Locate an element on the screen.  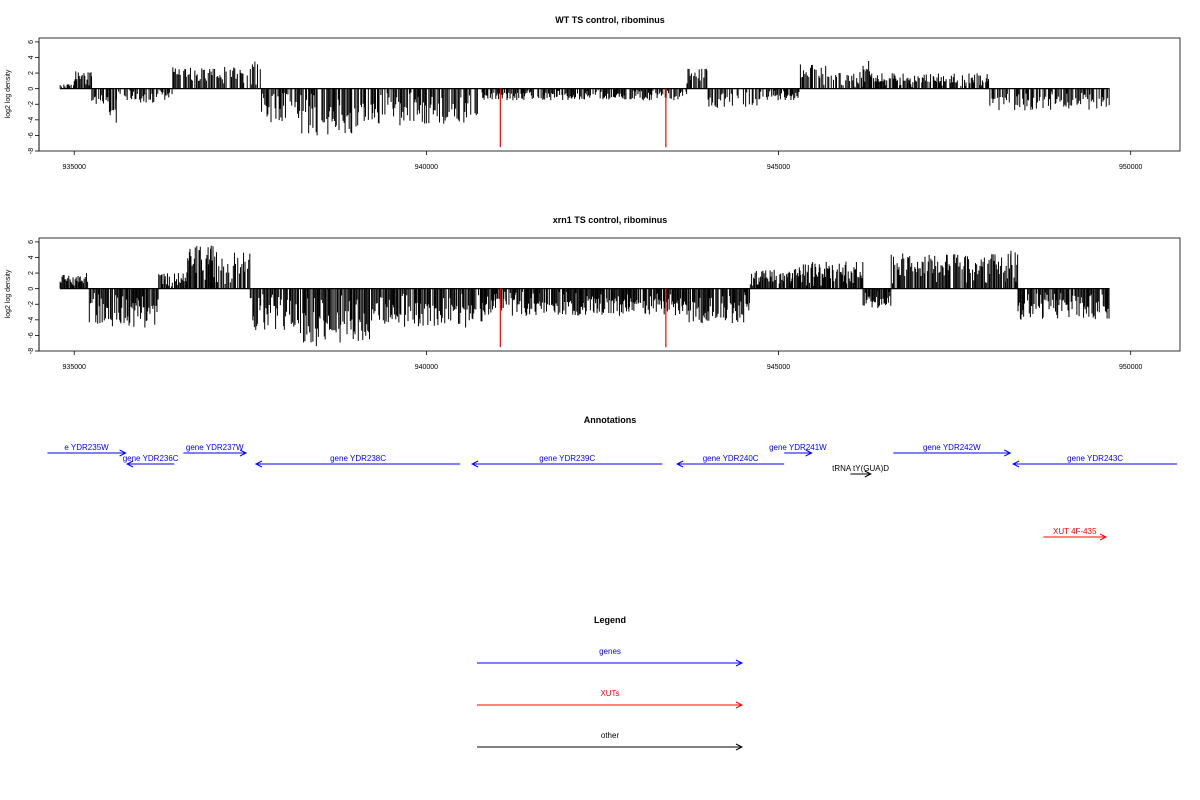
legend-label: other is located at coordinates (610, 735).